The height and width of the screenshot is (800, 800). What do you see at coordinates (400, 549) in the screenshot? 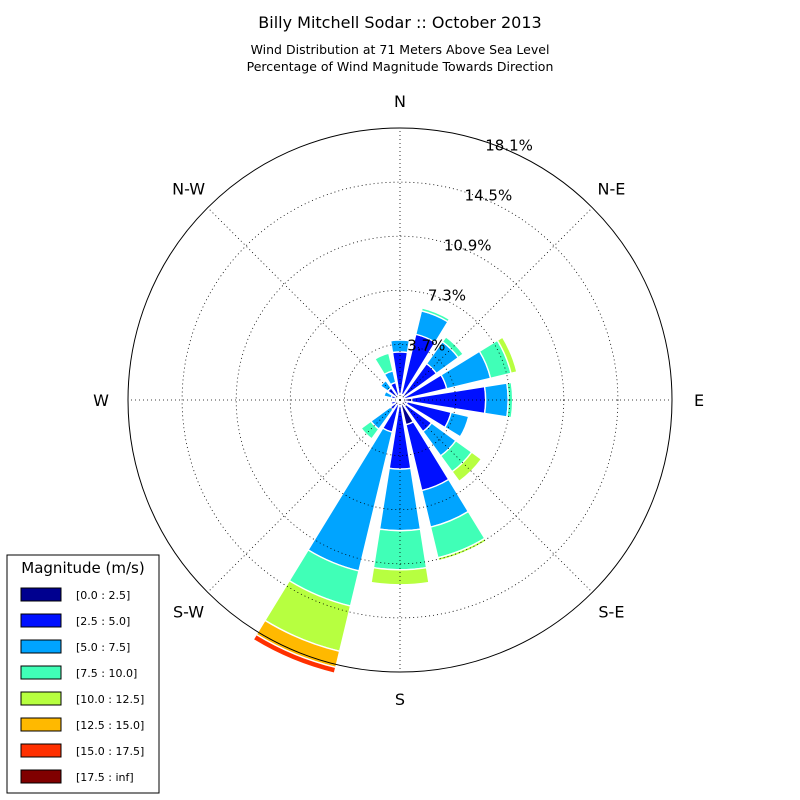
I see `sector-8-bin-3-bar` at bounding box center [400, 549].